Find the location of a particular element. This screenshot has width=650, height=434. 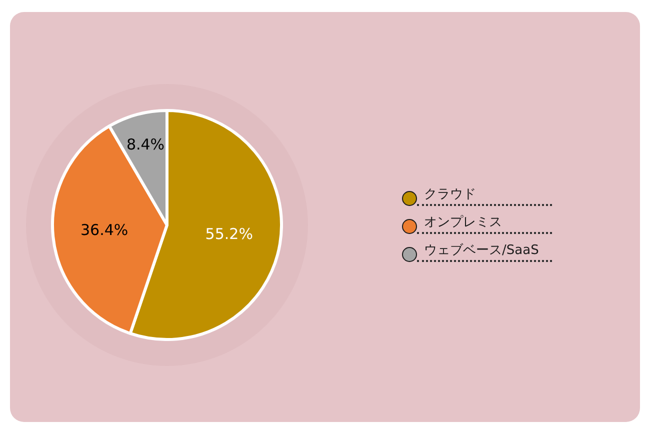

legend-label: クラウド is located at coordinates (484, 196).